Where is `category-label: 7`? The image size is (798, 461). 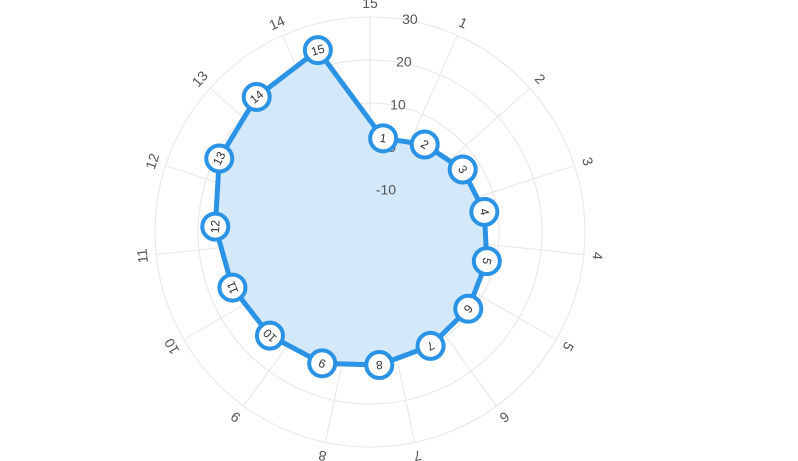
category-label: 7 is located at coordinates (417, 454).